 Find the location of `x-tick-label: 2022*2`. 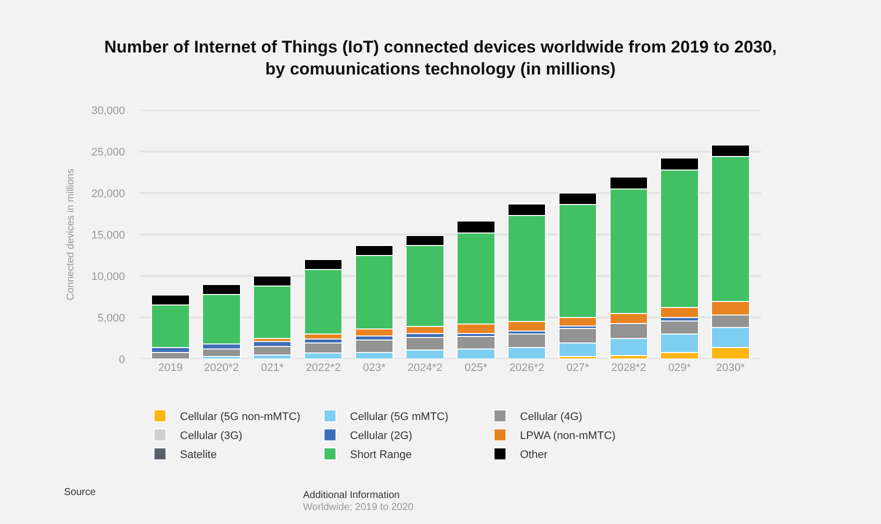

x-tick-label: 2022*2 is located at coordinates (323, 368).